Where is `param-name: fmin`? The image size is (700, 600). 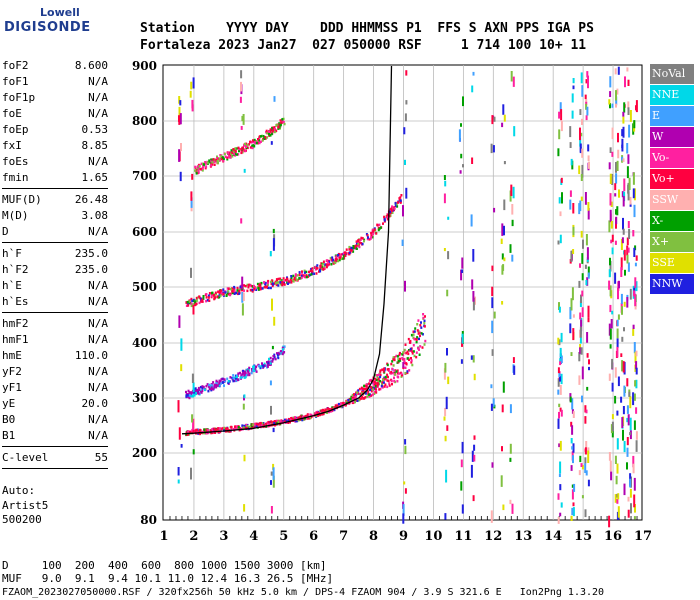 param-name: fmin is located at coordinates (15, 177).